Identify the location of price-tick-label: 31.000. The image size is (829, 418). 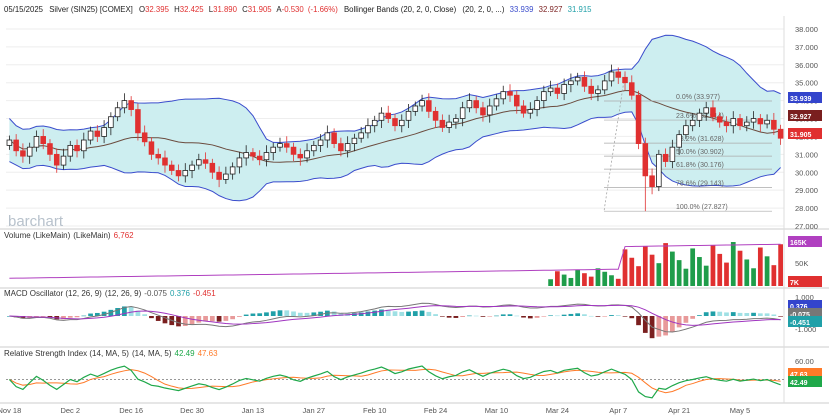
(806, 154).